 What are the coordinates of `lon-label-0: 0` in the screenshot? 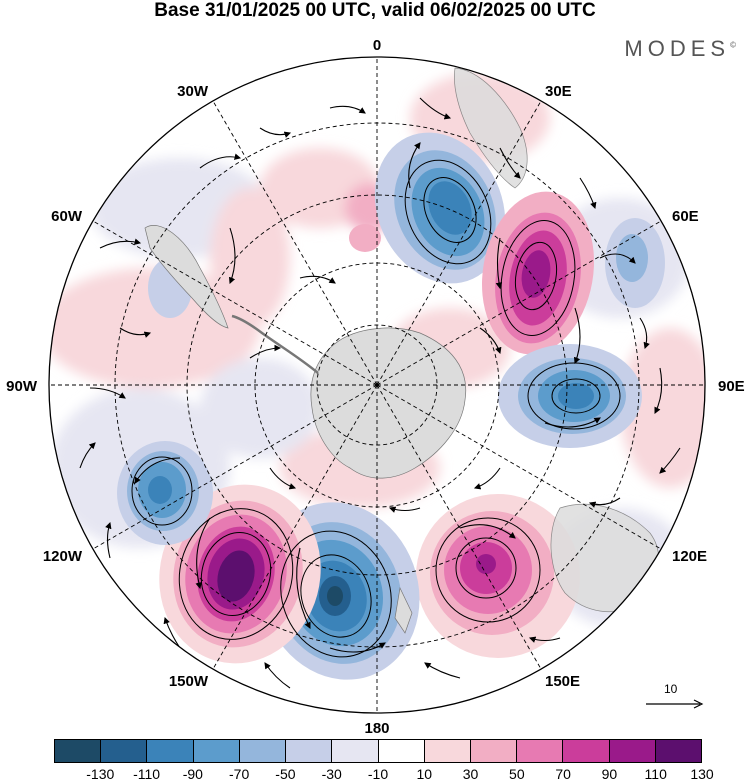 It's located at (377, 45).